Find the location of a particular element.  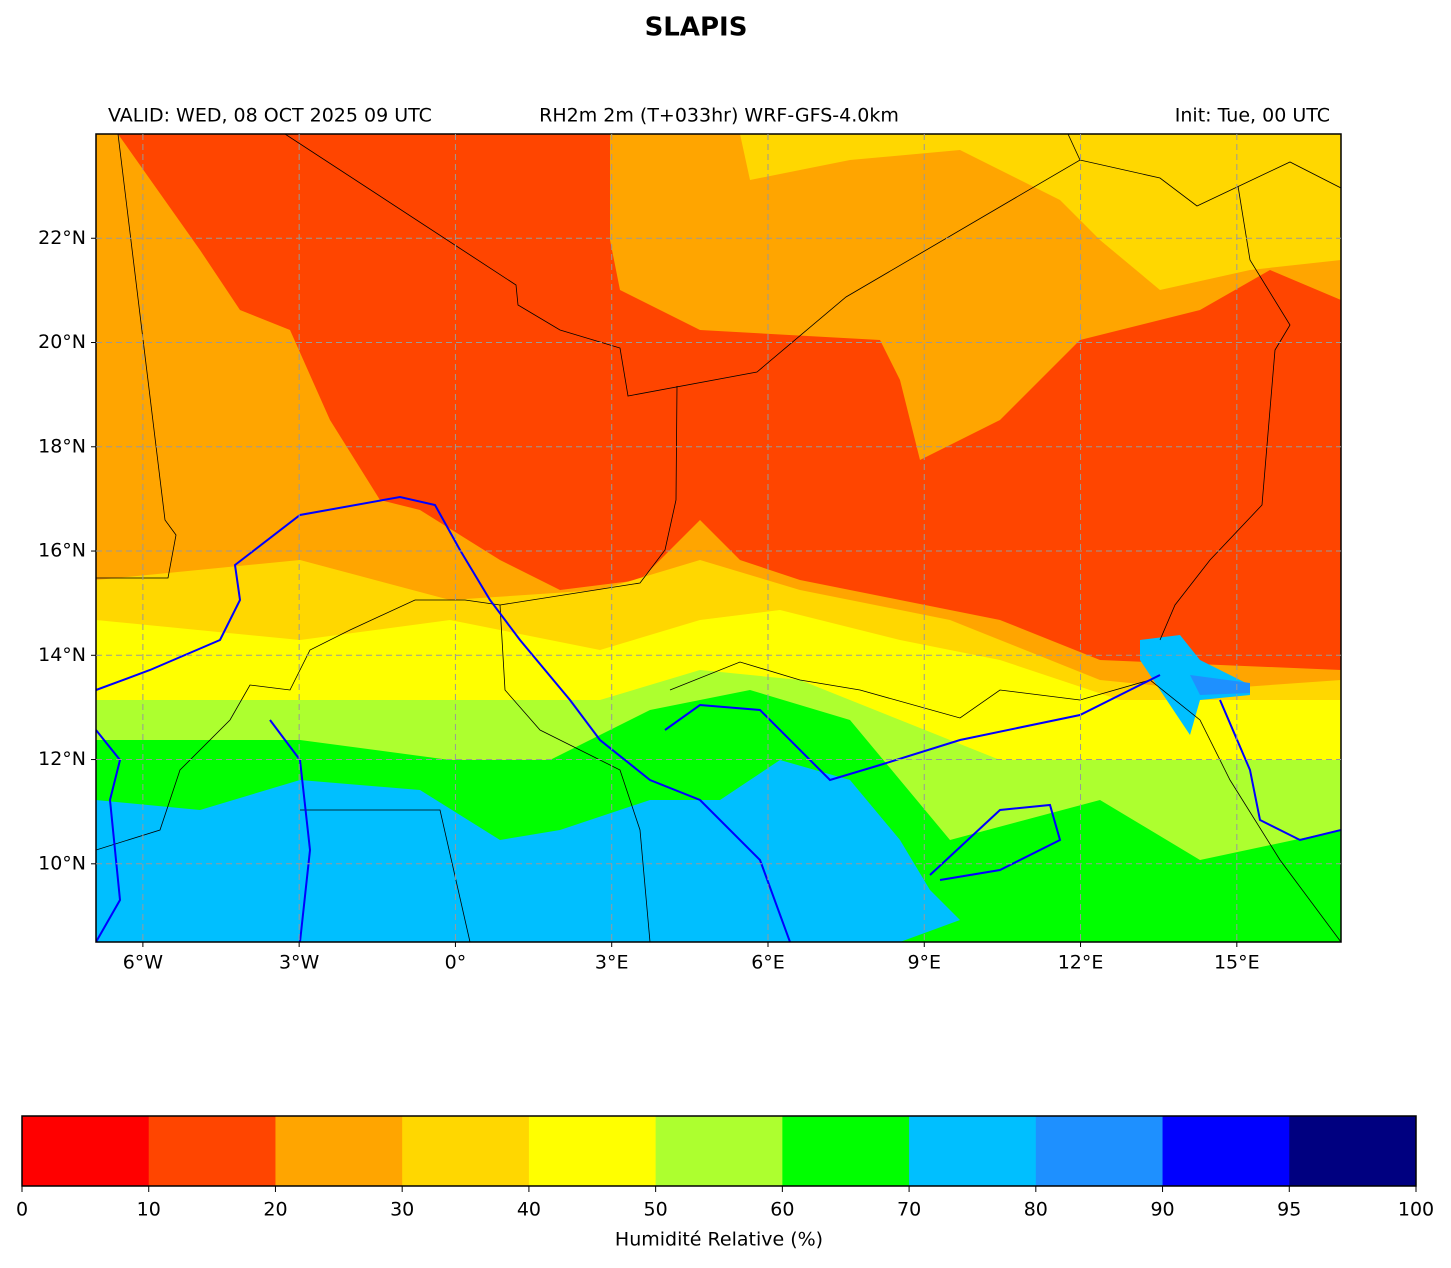

colorbar-tick-label: 90 is located at coordinates (1162, 1210).